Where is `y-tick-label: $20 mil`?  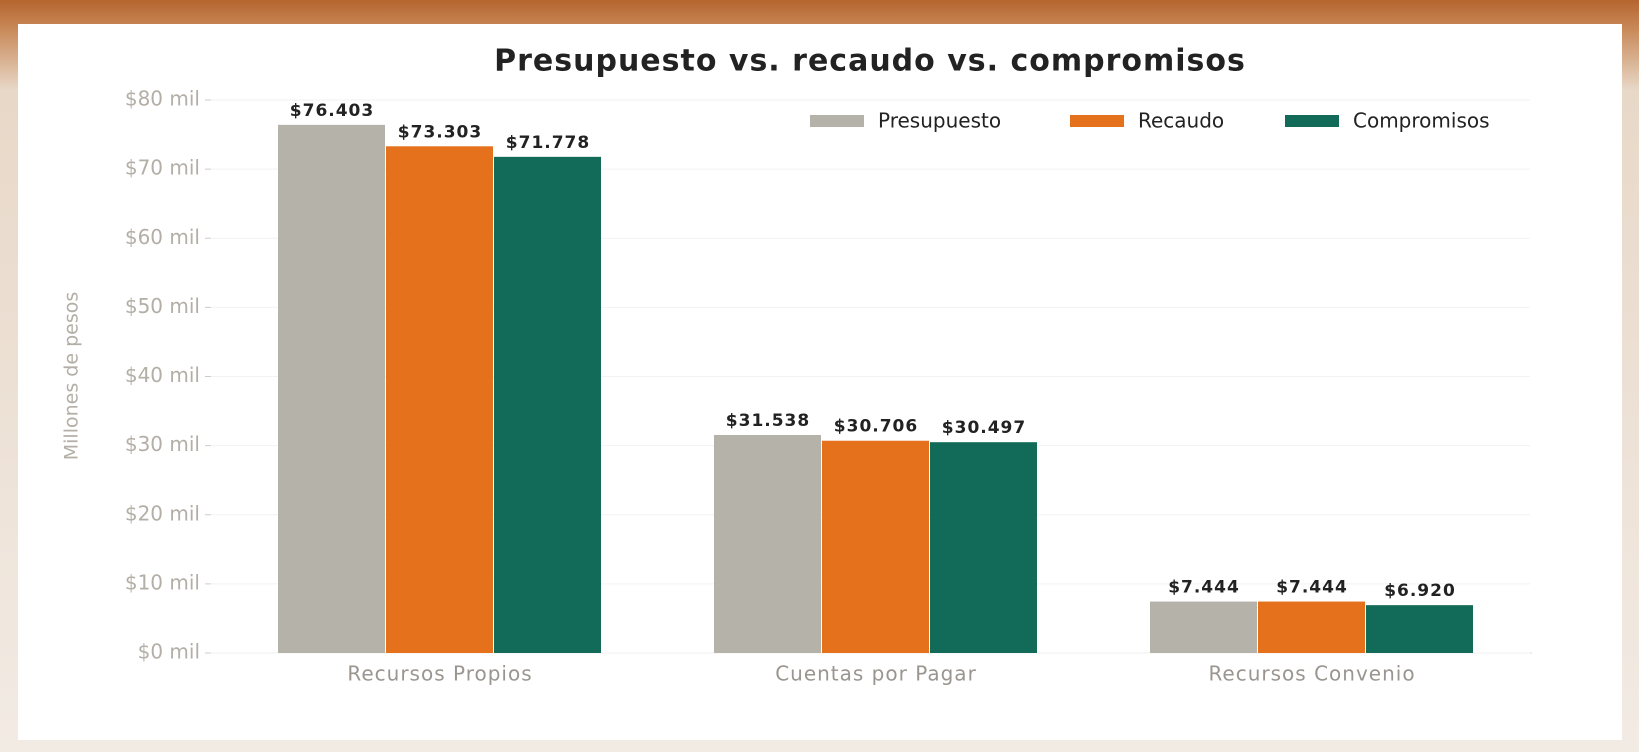 y-tick-label: $20 mil is located at coordinates (162, 513).